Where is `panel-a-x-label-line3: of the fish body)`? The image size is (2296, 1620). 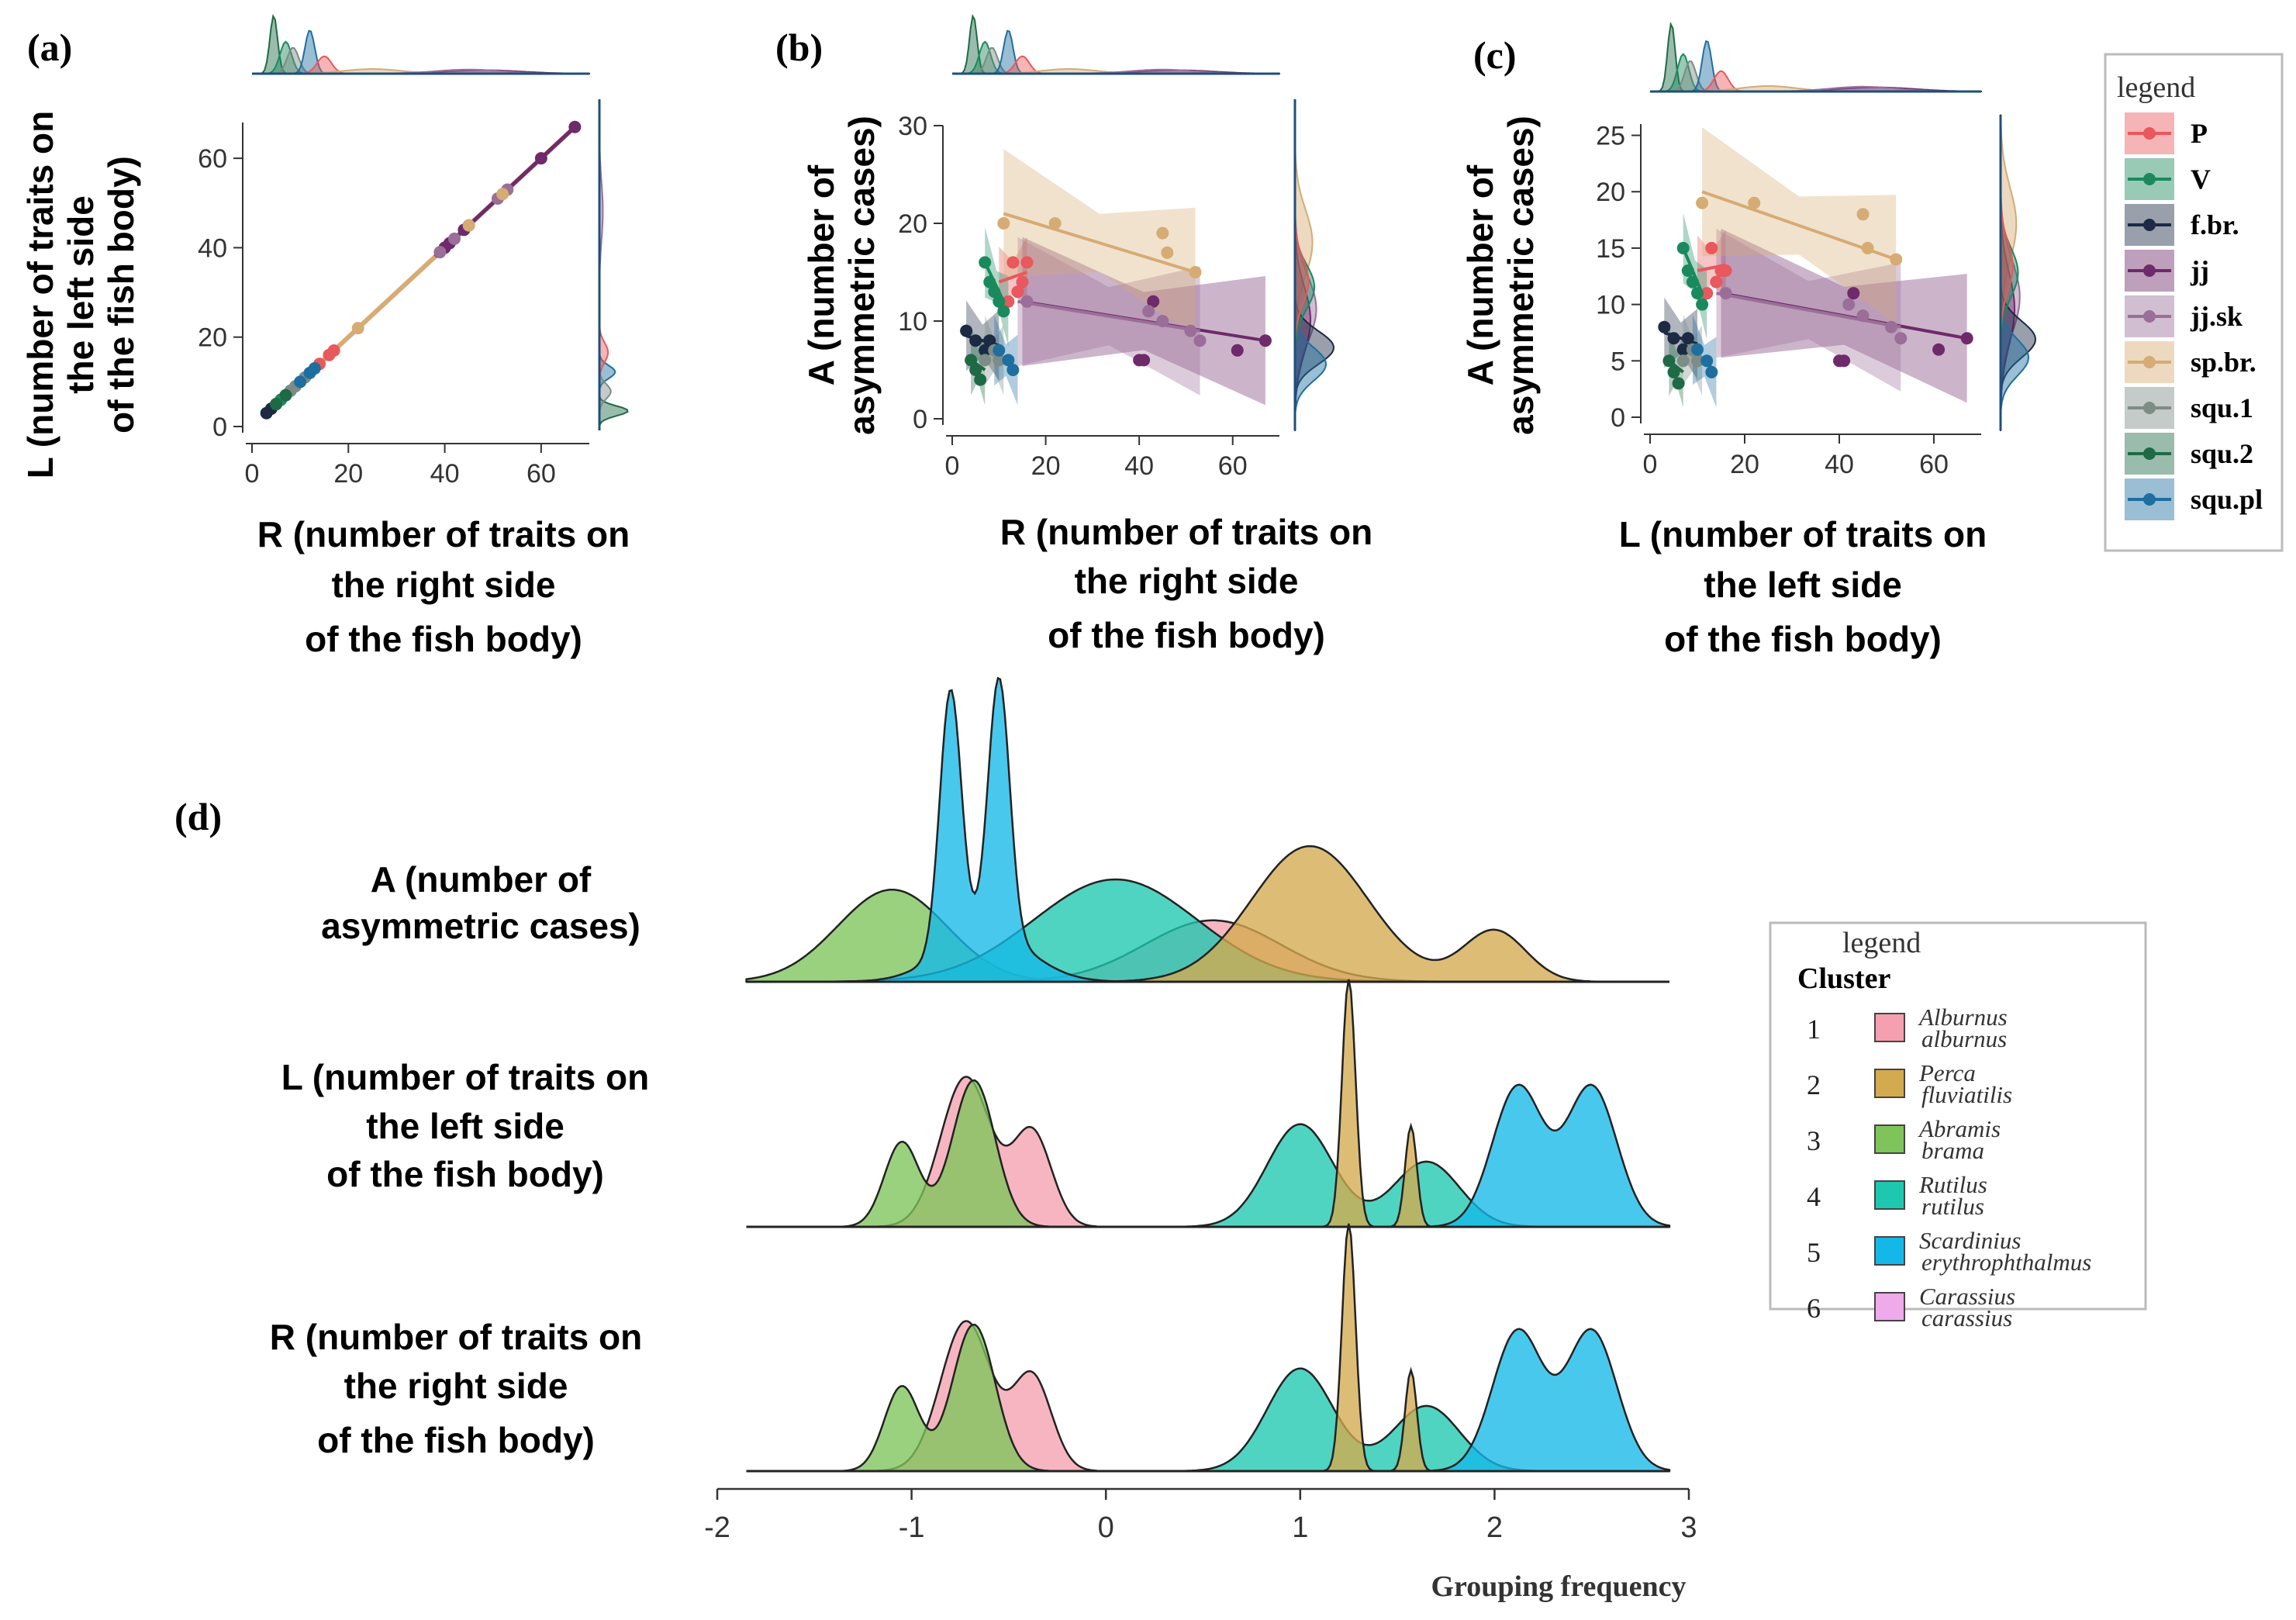 panel-a-x-label-line3: of the fish body) is located at coordinates (443, 639).